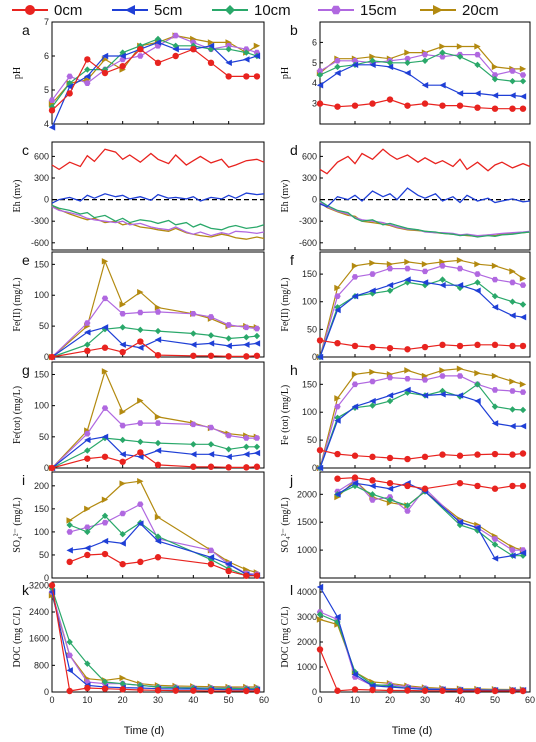 The height and width of the screenshot is (742, 536). What do you see at coordinates (495, 700) in the screenshot?
I see `x-tick-label: 50` at bounding box center [495, 700].